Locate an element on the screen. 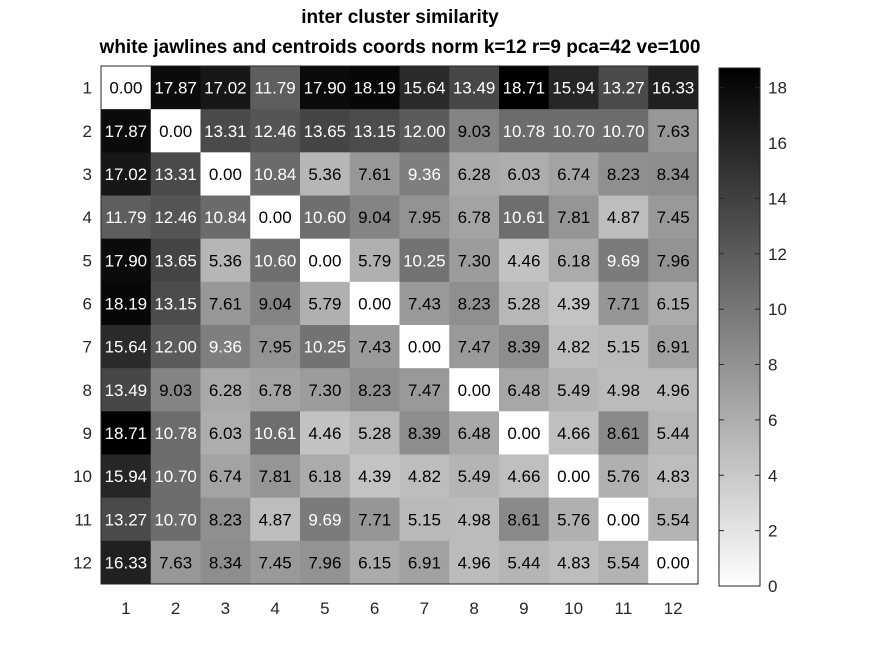 This screenshot has width=875, height=656. cell-label-5-3: 5.36 is located at coordinates (225, 260).